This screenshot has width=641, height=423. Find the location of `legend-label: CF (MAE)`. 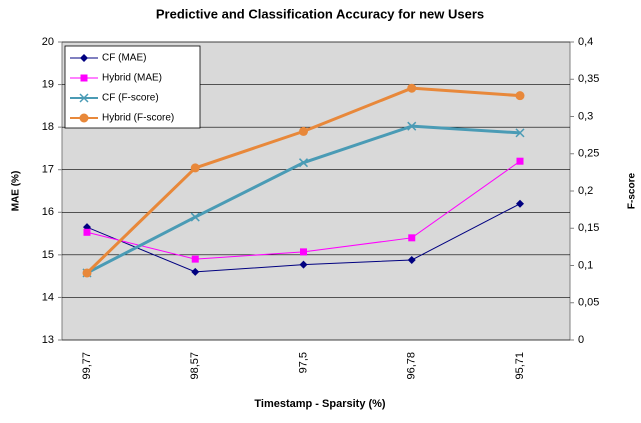

legend-label: CF (MAE) is located at coordinates (124, 58).